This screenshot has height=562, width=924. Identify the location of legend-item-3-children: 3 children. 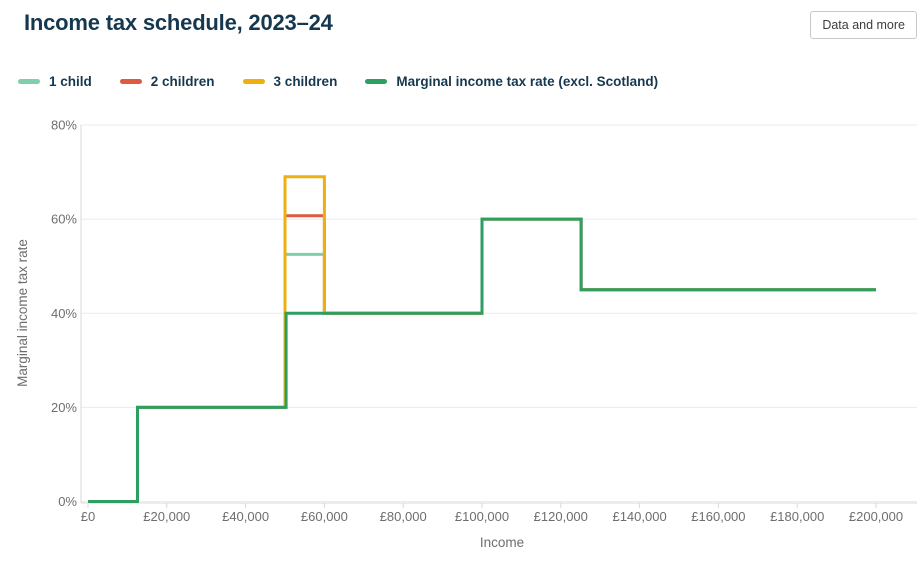
(290, 81).